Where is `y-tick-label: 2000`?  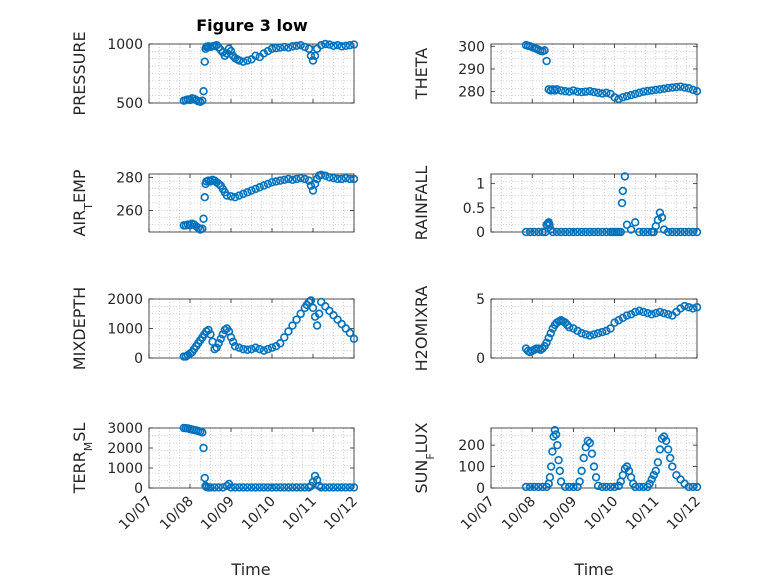
y-tick-label: 2000 is located at coordinates (125, 449).